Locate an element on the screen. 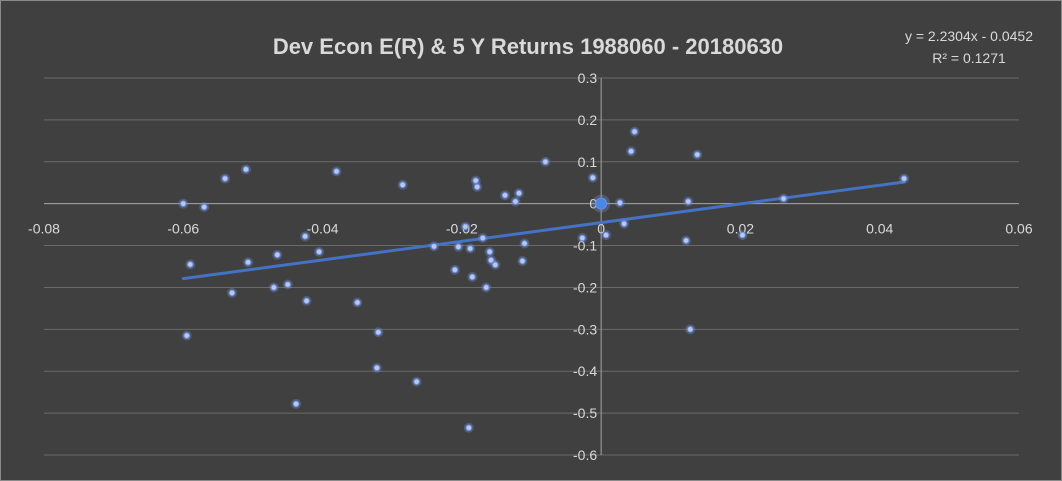  x-tick-label: 0.02 is located at coordinates (740, 229).